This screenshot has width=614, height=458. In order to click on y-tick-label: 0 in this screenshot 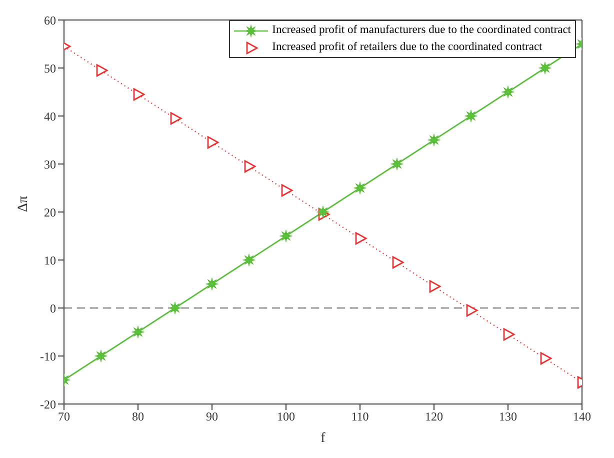, I will do `click(53, 308)`.